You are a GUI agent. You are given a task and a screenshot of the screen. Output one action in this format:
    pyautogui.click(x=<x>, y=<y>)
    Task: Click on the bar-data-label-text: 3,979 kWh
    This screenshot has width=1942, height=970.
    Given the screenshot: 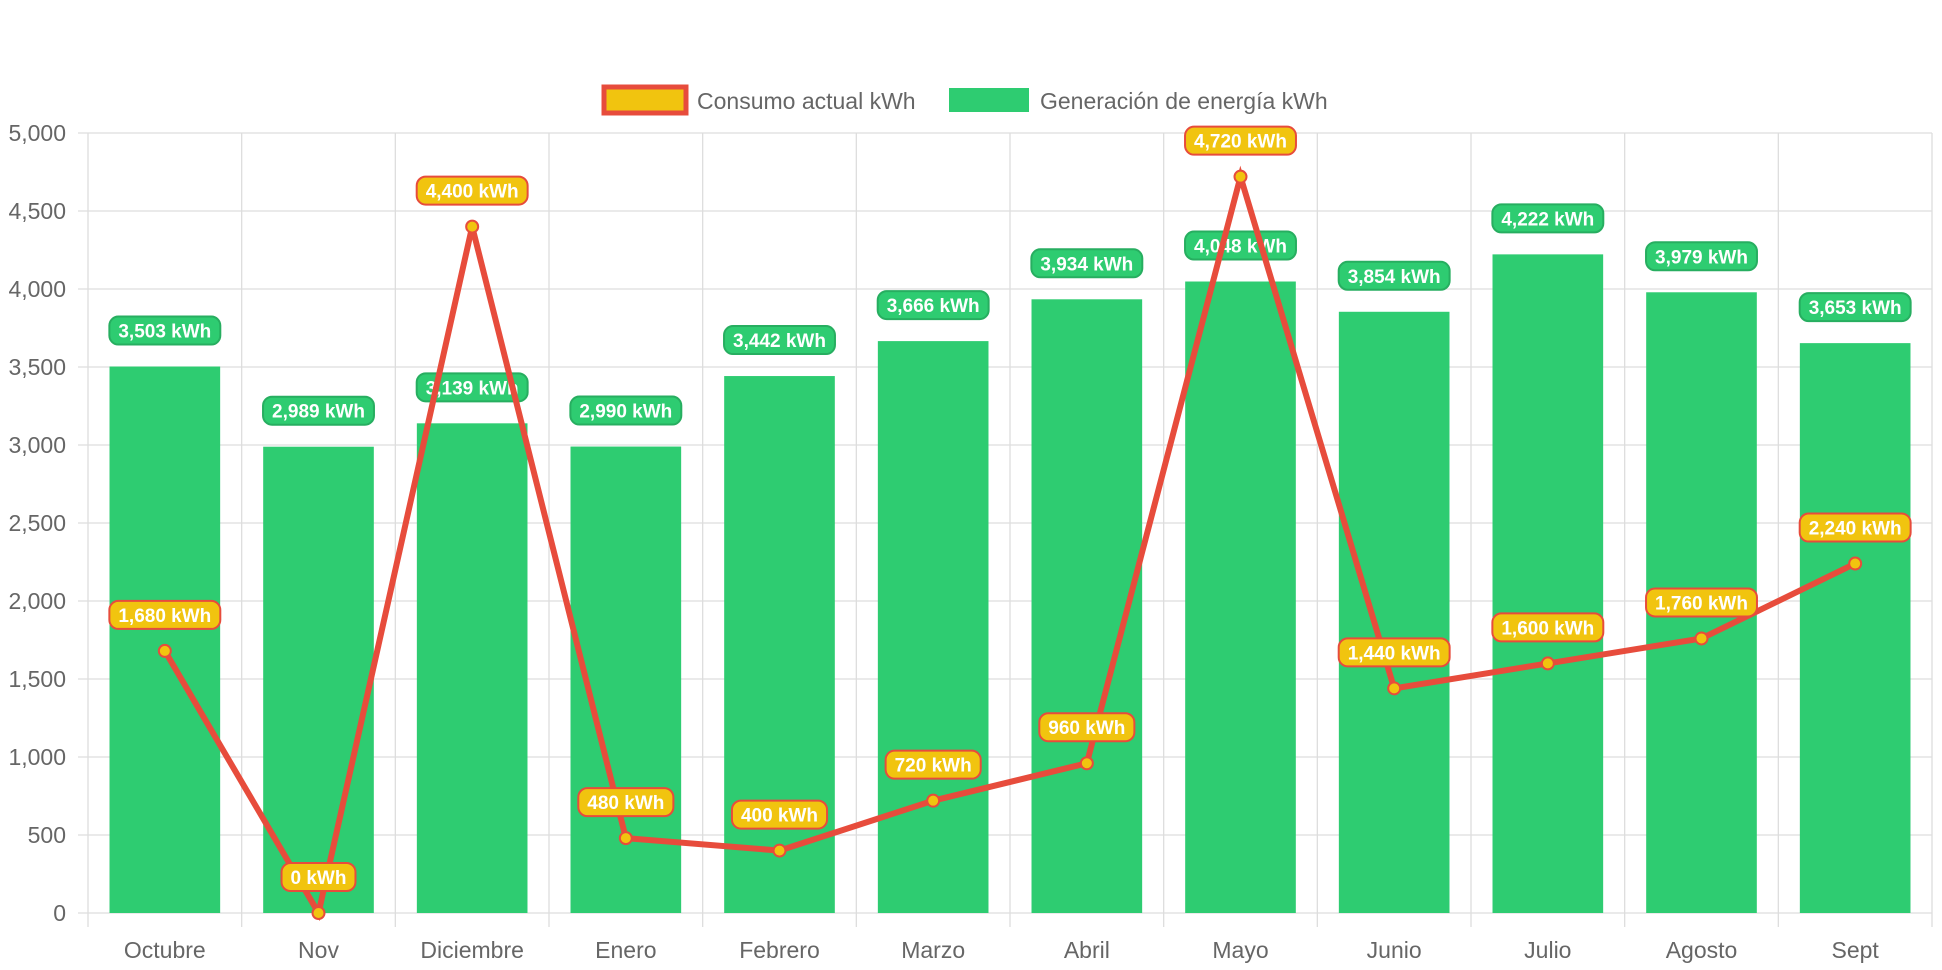 What is the action you would take?
    pyautogui.click(x=1701, y=257)
    